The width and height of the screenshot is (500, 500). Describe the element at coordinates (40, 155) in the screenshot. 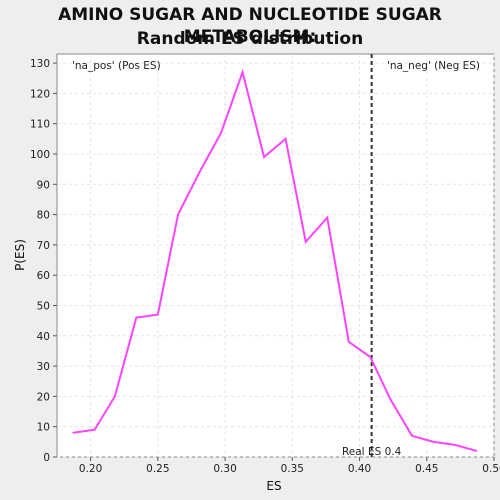

I see `y-tick-label: 100` at that location.